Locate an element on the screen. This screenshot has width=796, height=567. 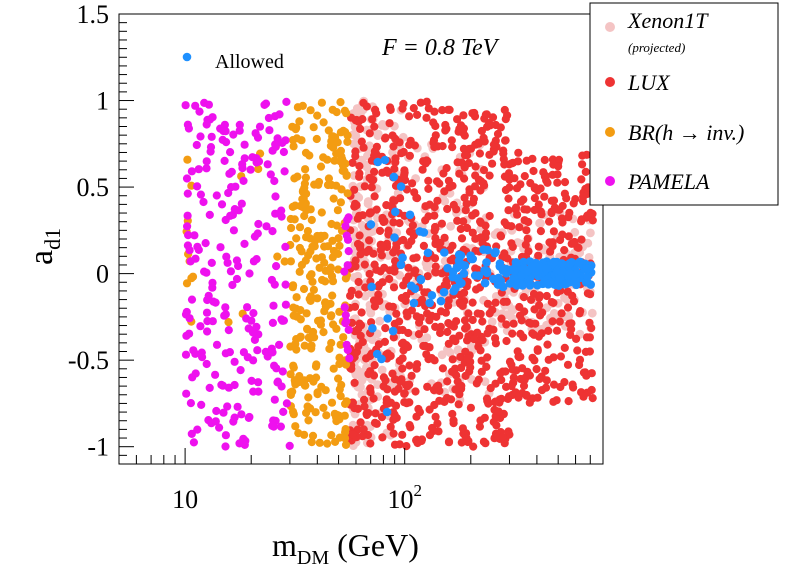
legend-lux-marker is located at coordinates (610, 82).